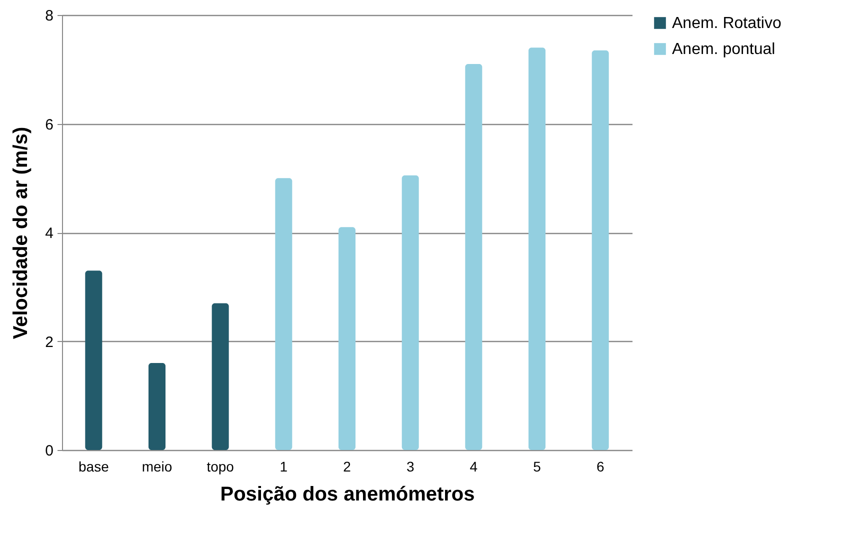 The image size is (866, 533). Describe the element at coordinates (49, 125) in the screenshot. I see `y-tick-label: 6` at that location.